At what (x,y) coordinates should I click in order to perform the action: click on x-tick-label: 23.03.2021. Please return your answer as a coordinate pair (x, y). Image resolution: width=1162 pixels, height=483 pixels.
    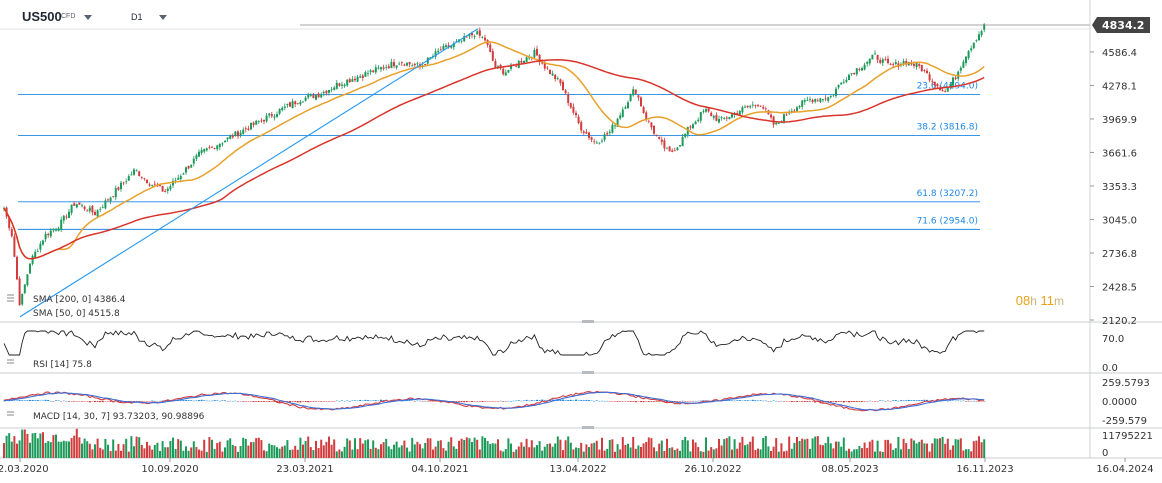
    Looking at the image, I should click on (304, 469).